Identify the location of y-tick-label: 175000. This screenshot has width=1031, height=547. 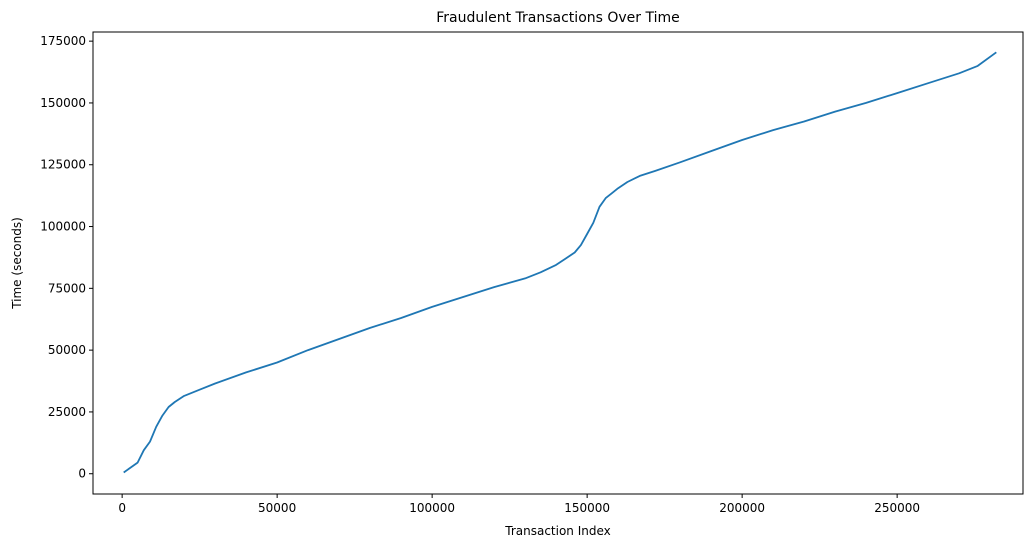
(63, 41).